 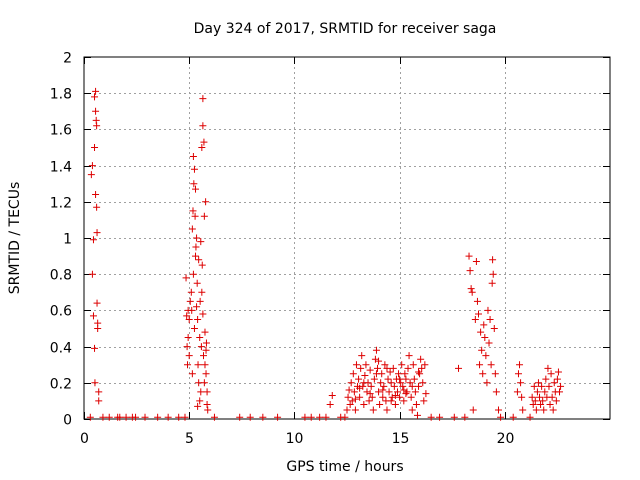 I want to click on x-tick-label: 5, so click(x=189, y=439).